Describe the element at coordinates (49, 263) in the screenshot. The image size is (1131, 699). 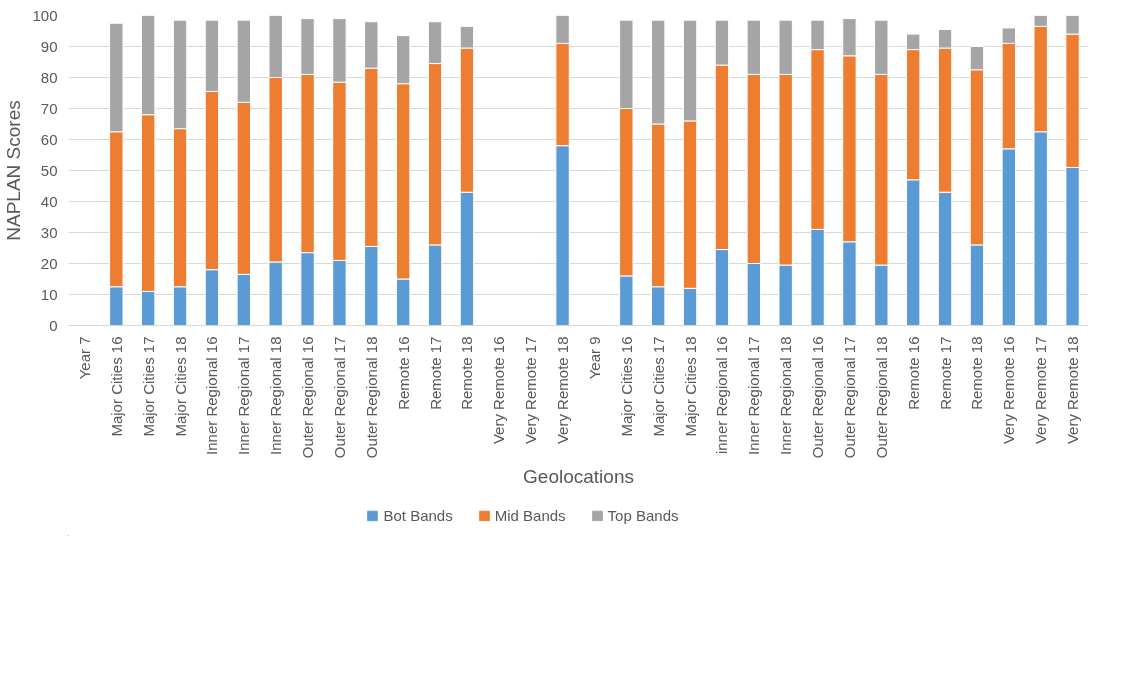
I see `y-tick-label: 20` at that location.